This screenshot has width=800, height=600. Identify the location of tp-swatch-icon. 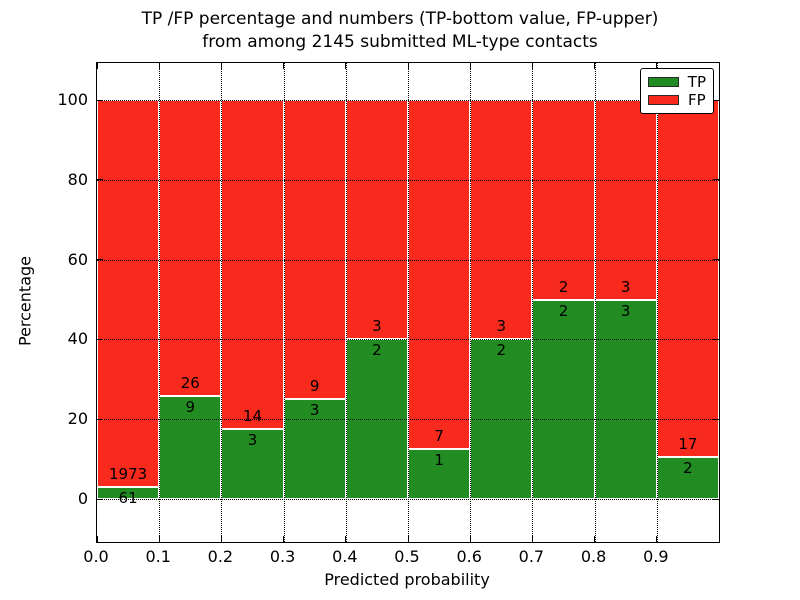
(663, 81).